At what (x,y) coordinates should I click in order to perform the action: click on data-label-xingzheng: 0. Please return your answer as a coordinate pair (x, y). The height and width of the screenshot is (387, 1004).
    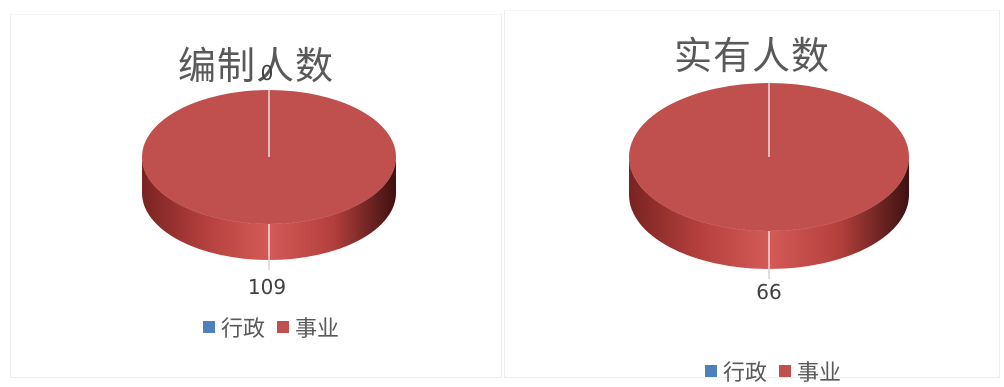
    Looking at the image, I should click on (267, 73).